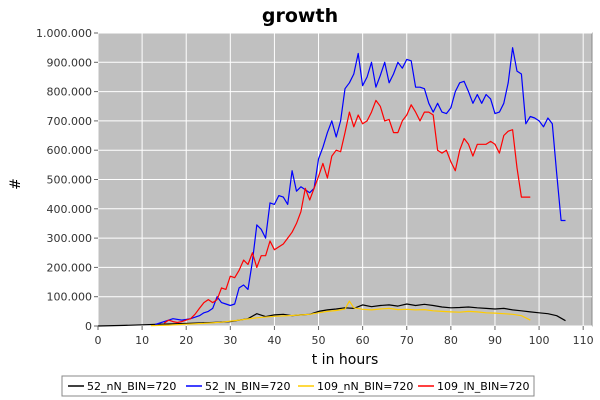 The image size is (600, 400). What do you see at coordinates (539, 340) in the screenshot?
I see `x-tick-label: 100` at bounding box center [539, 340].